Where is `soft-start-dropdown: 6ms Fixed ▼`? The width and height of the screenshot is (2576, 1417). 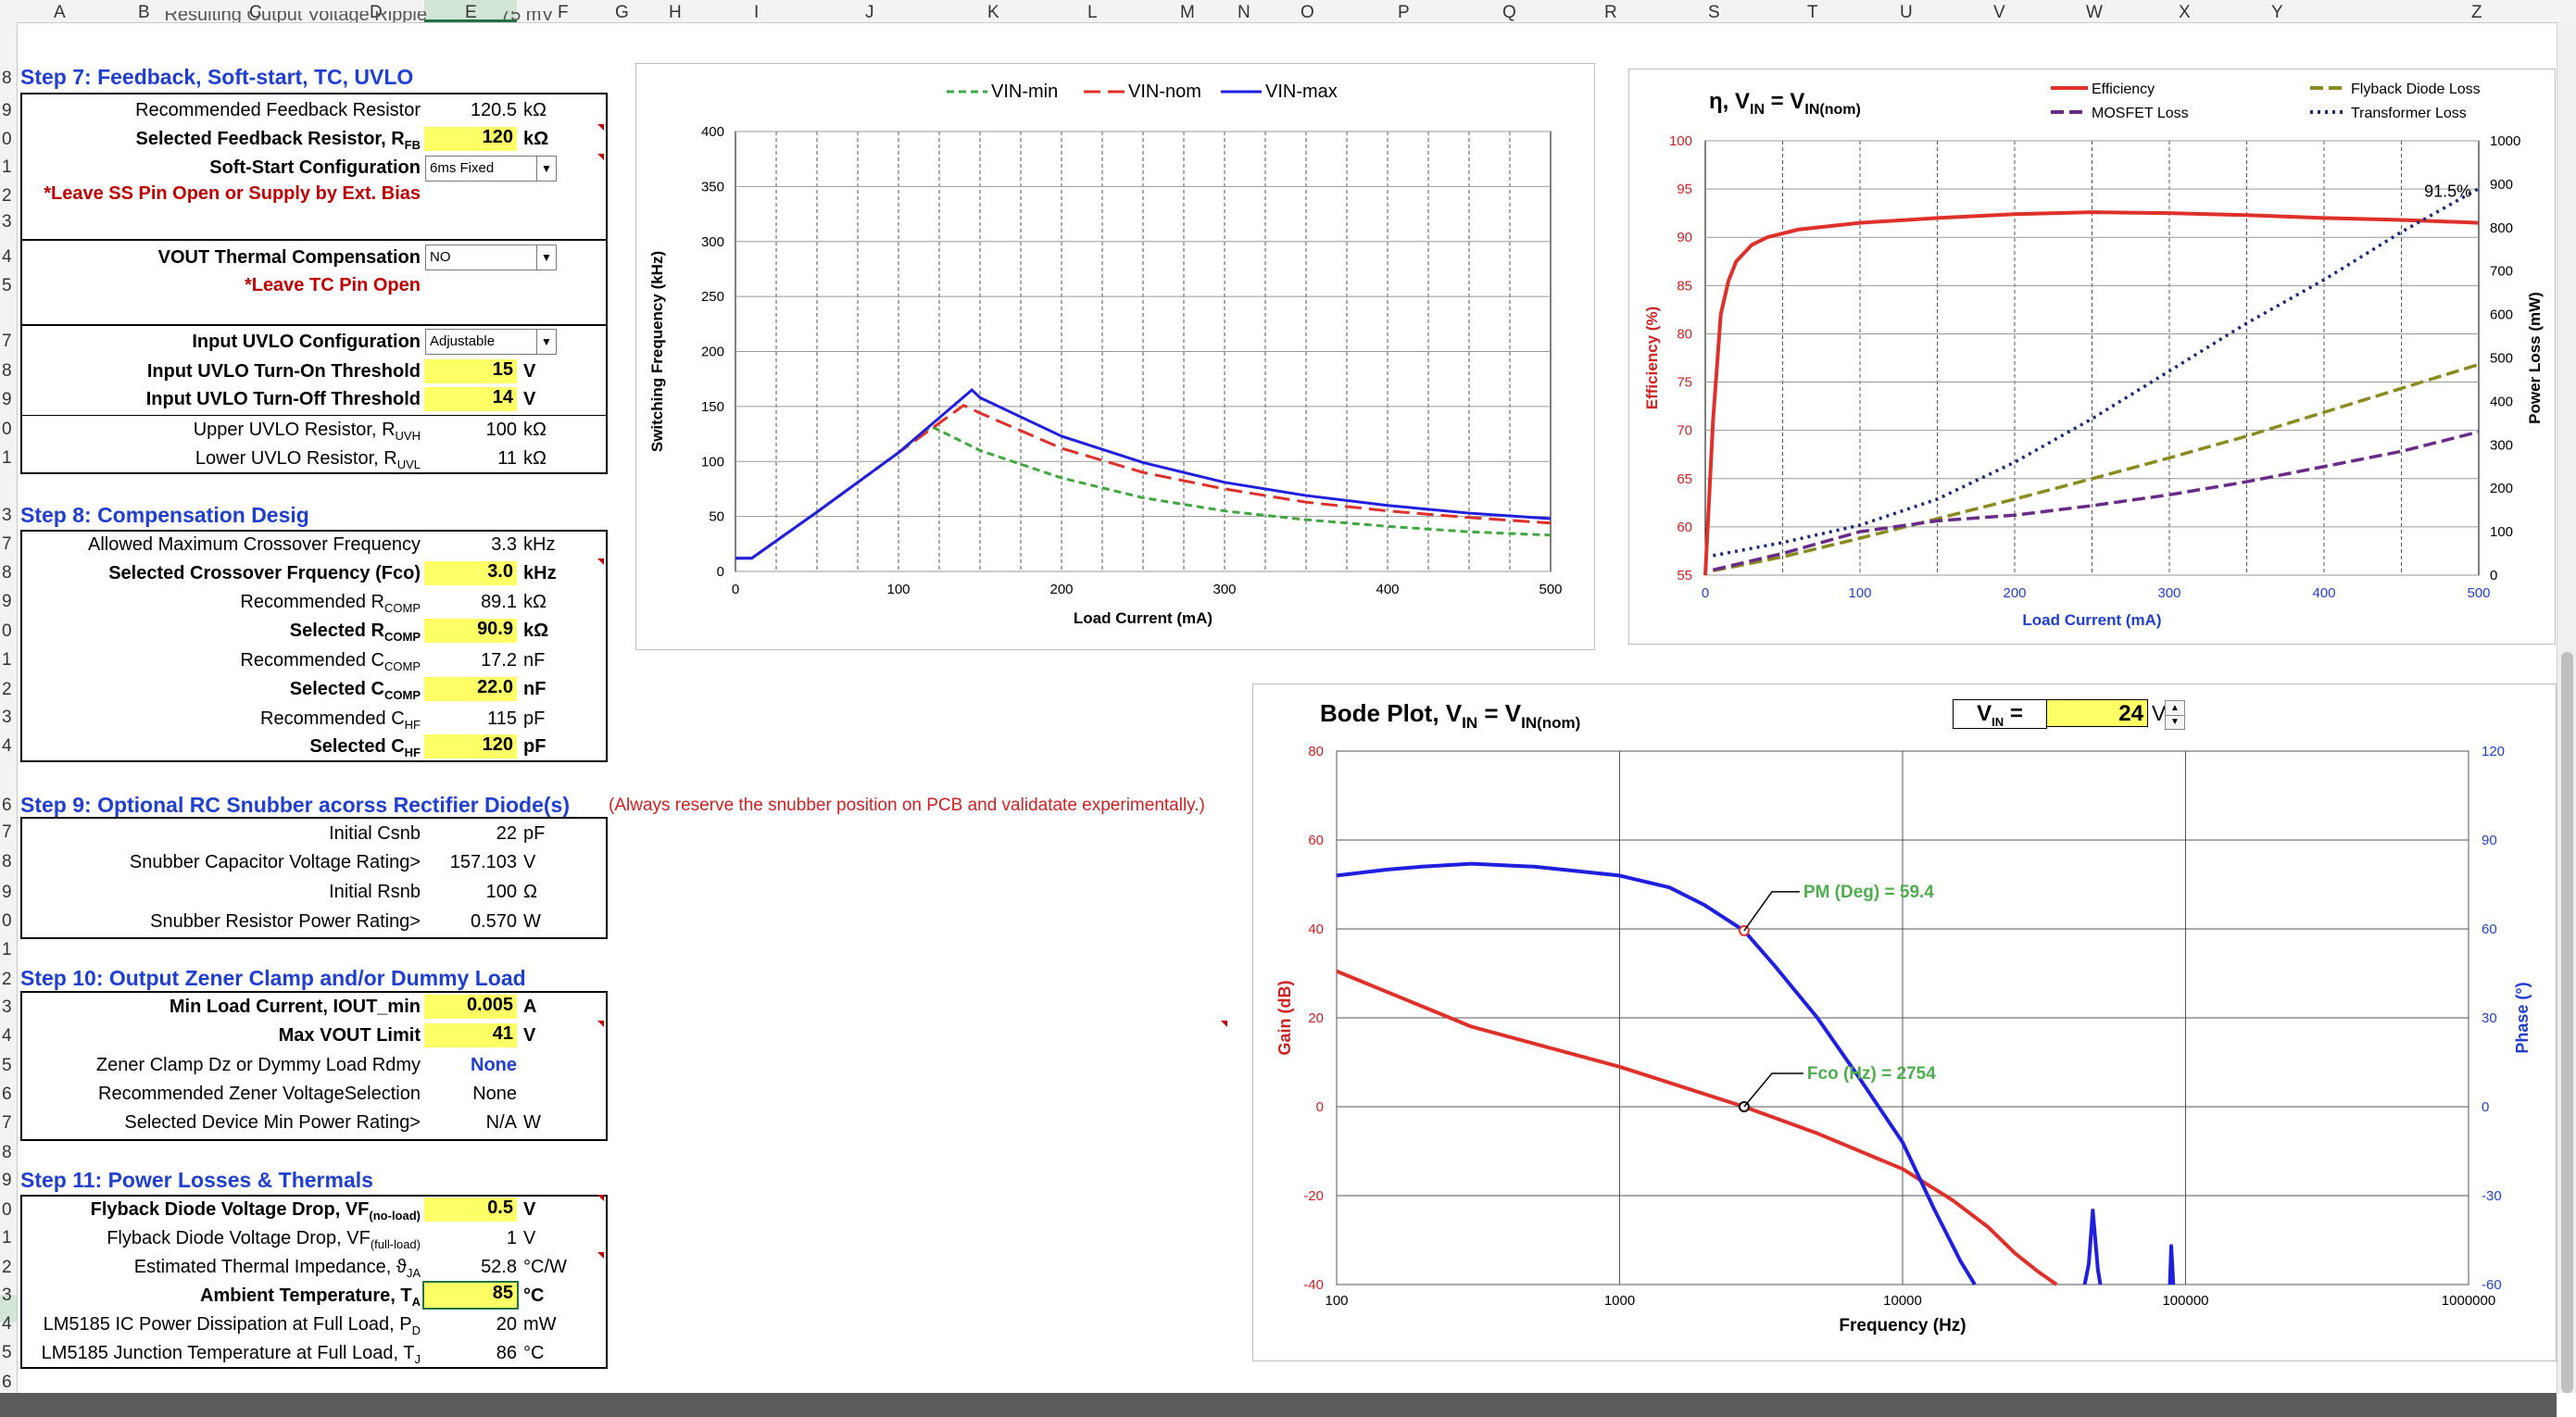 soft-start-dropdown: 6ms Fixed ▼ is located at coordinates (491, 169).